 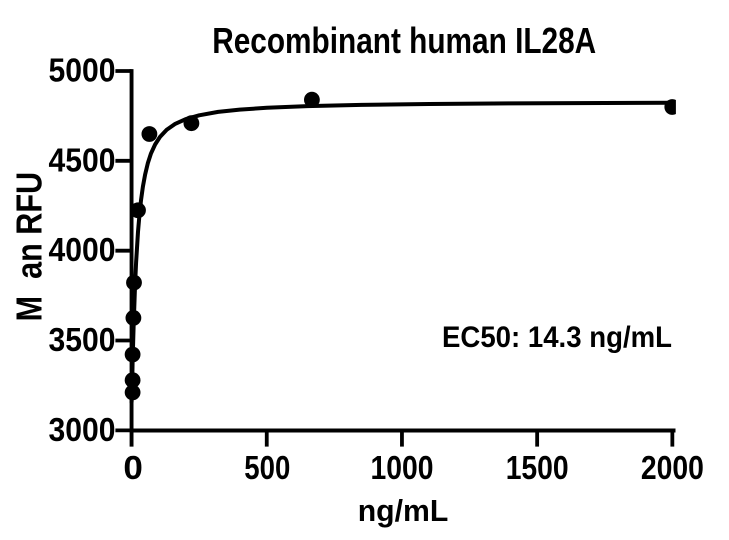 What do you see at coordinates (537, 468) in the screenshot?
I see `svg-text: 1500` at bounding box center [537, 468].